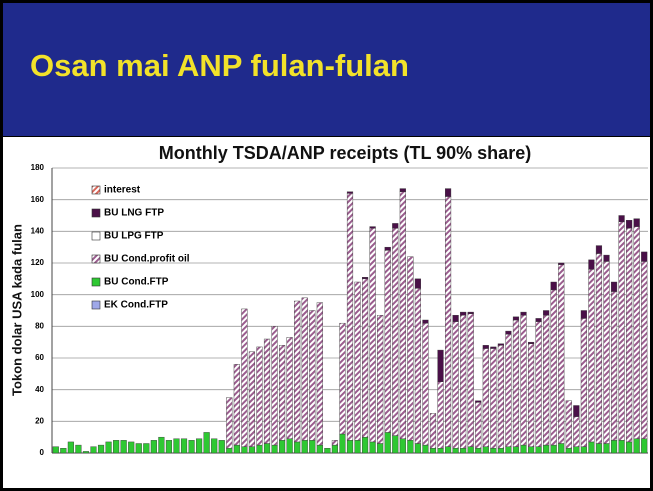 This screenshot has width=653, height=491. I want to click on legend-swatch, so click(96, 305).